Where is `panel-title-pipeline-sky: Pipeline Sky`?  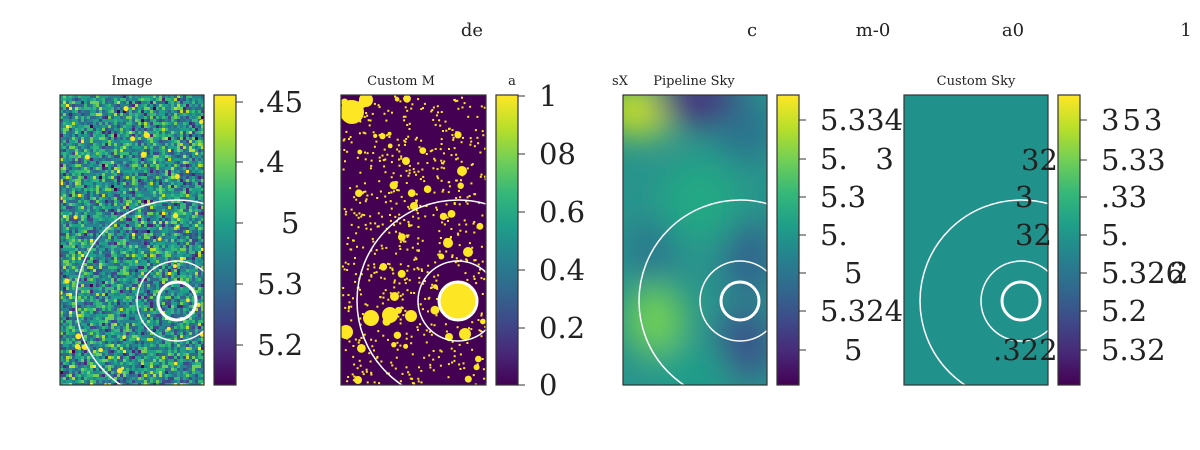
panel-title-pipeline-sky: Pipeline Sky is located at coordinates (694, 81).